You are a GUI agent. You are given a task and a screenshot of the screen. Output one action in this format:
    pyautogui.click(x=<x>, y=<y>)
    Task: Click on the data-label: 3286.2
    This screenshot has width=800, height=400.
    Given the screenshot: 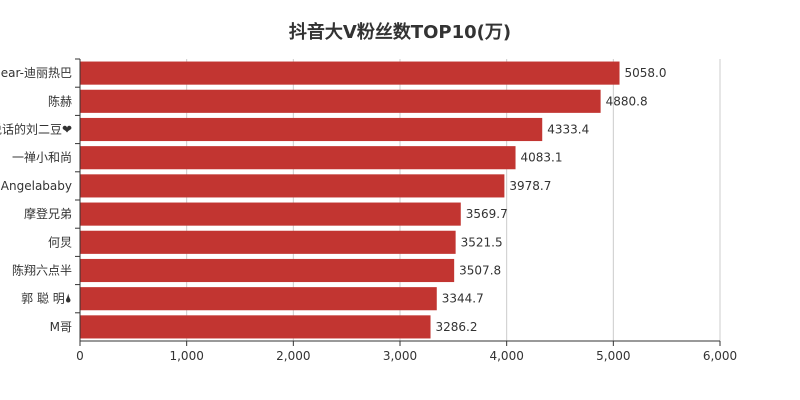 What is the action you would take?
    pyautogui.click(x=457, y=327)
    